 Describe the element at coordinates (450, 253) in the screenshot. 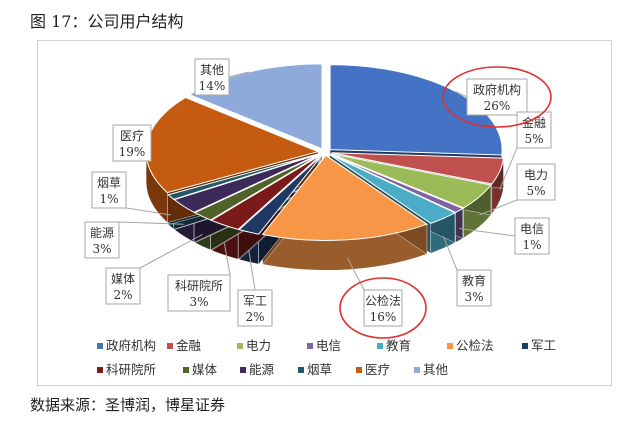

I see `slice-4-leader` at that location.